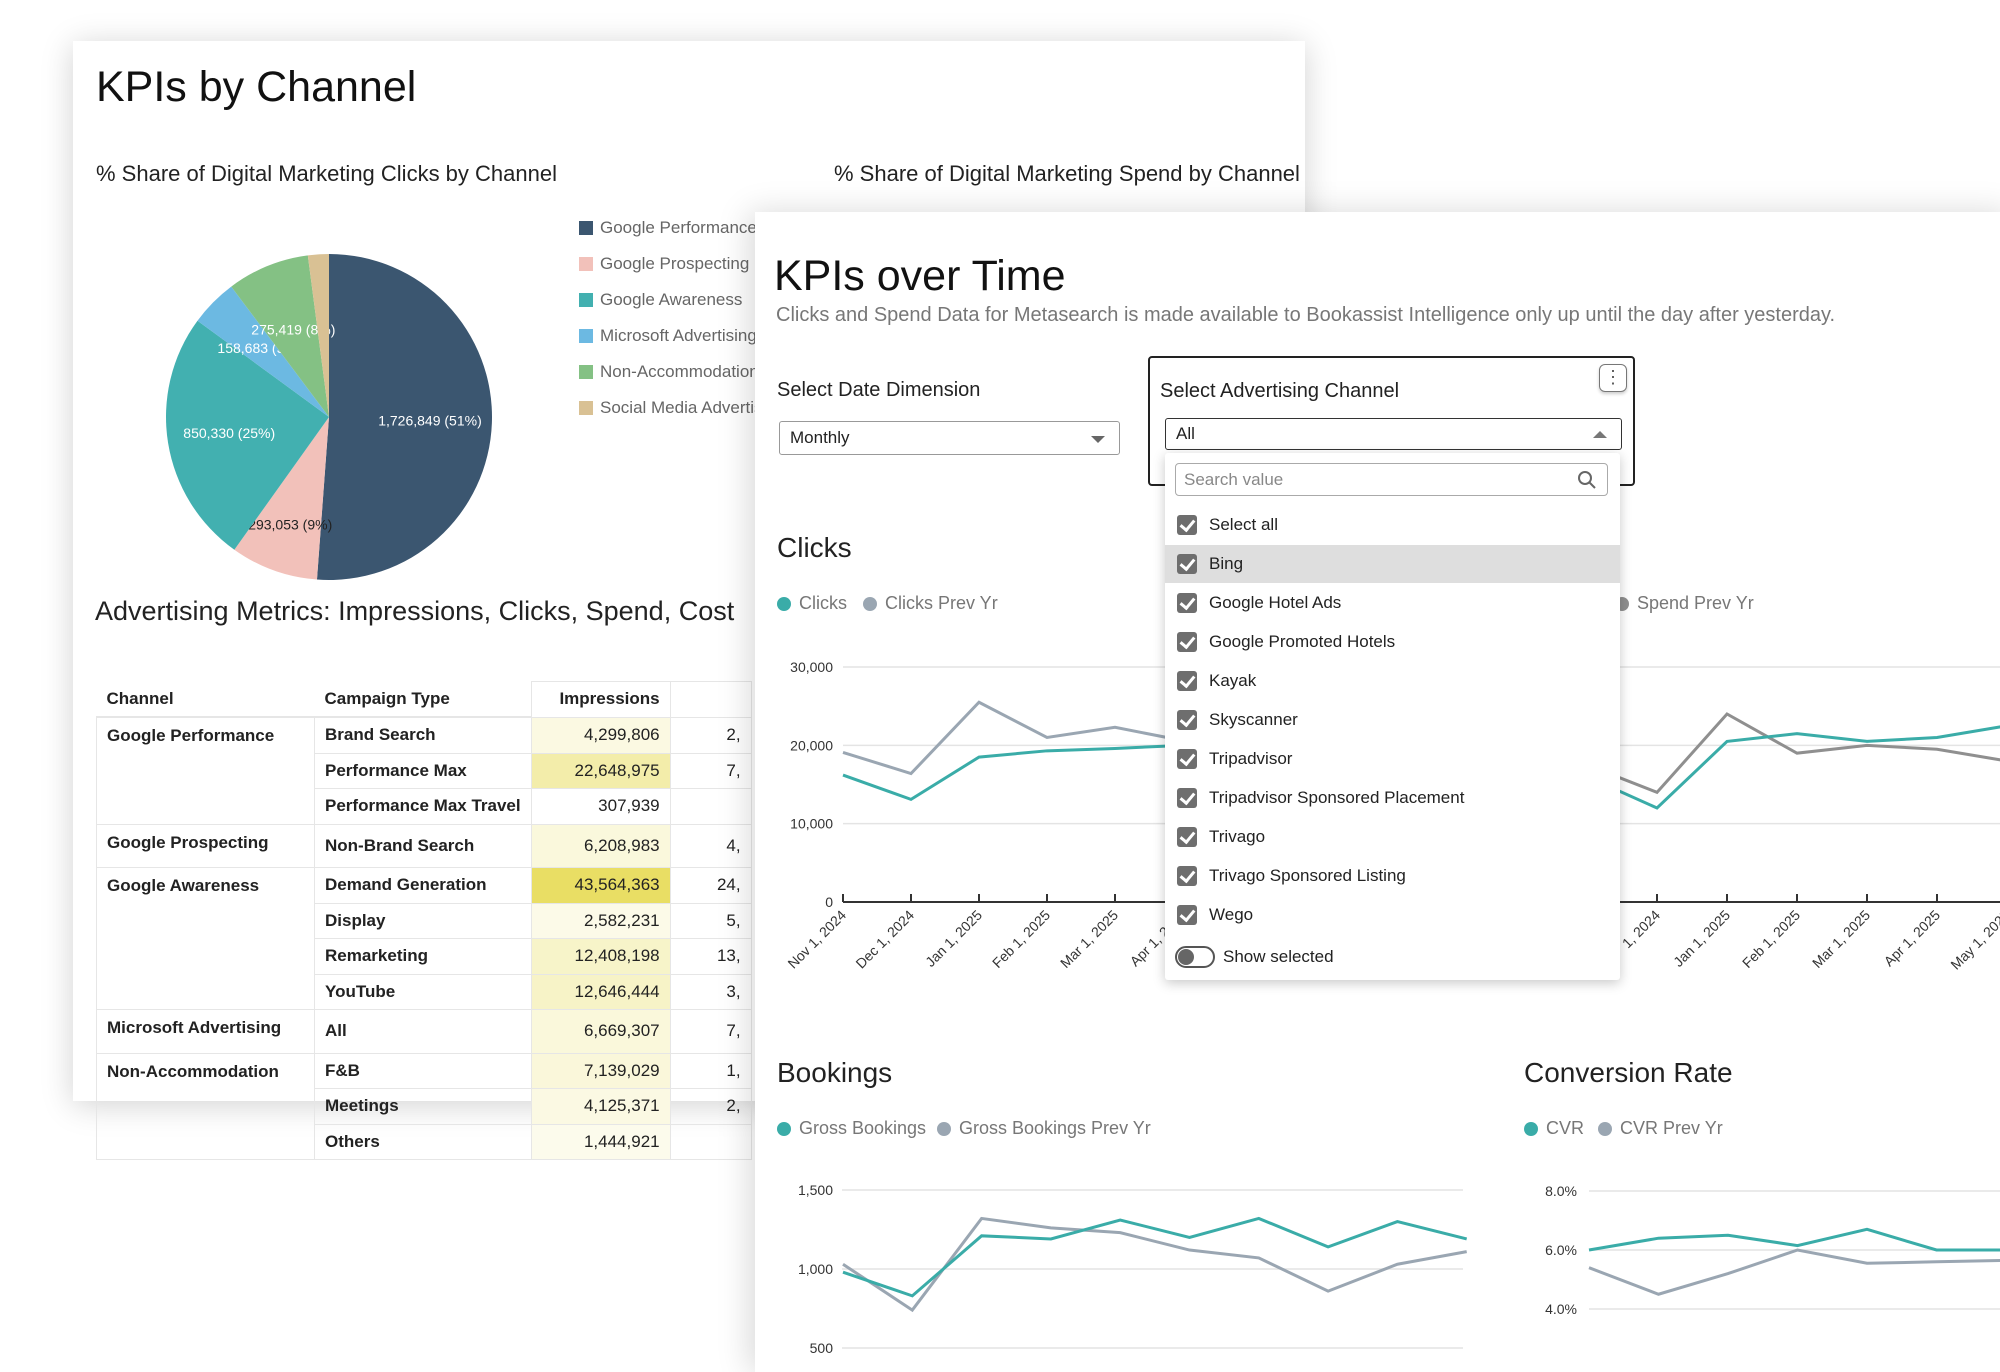  Describe the element at coordinates (1613, 378) in the screenshot. I see `more-options-icon: ⋮` at that location.